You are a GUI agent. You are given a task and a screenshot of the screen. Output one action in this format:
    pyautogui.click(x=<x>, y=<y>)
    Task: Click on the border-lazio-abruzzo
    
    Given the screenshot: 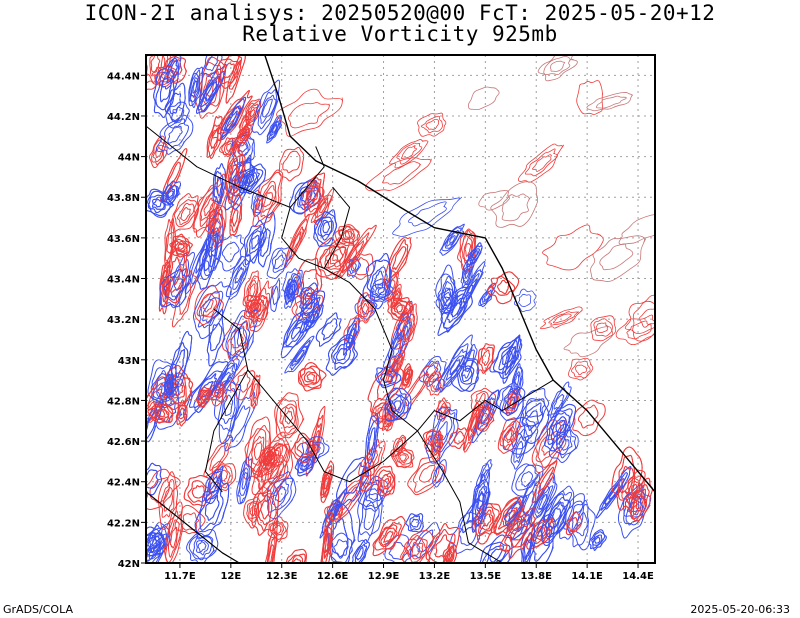 What is the action you would take?
    pyautogui.click(x=460, y=496)
    